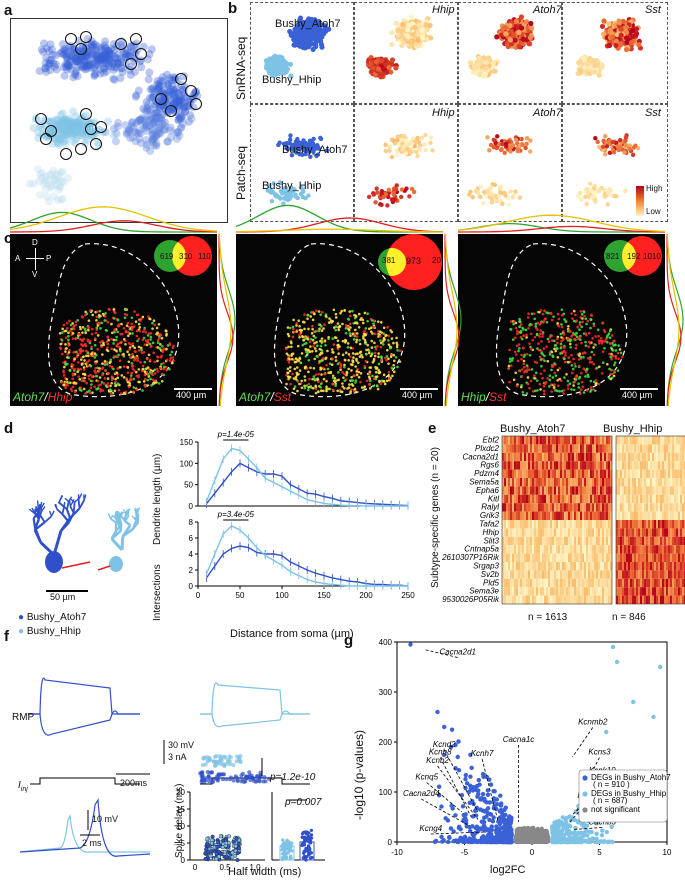  I want to click on b-hhip-snrna-scatter, so click(407, 54).